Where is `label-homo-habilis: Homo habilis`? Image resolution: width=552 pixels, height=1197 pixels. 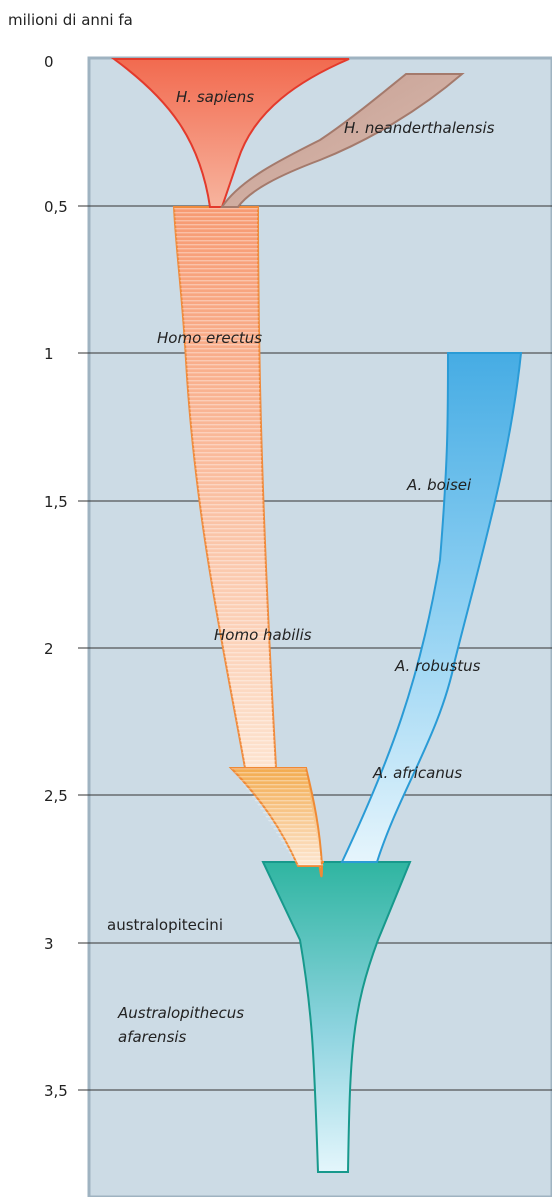
label-homo-habilis: Homo habilis is located at coordinates (263, 635).